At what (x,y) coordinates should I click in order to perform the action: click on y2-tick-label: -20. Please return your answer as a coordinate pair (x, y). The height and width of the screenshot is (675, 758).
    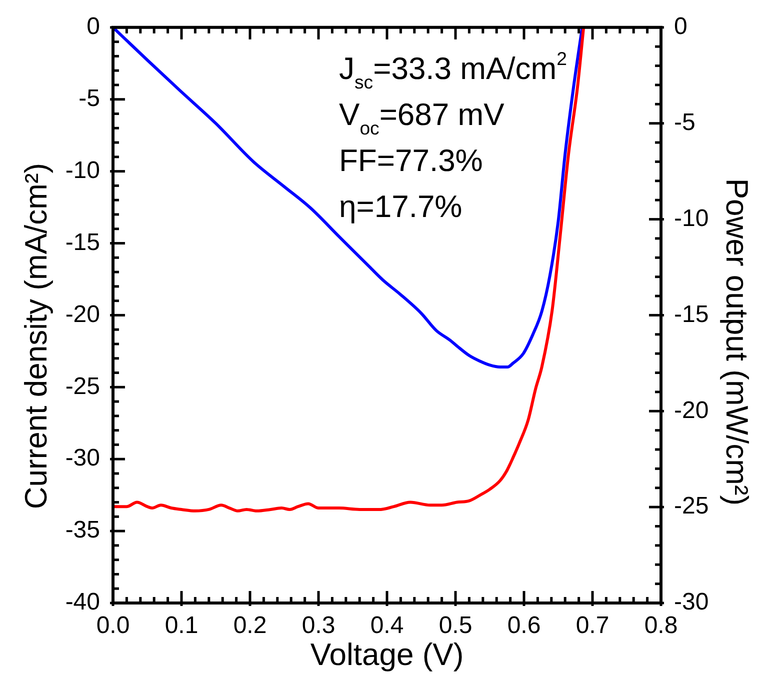
    Looking at the image, I should click on (691, 410).